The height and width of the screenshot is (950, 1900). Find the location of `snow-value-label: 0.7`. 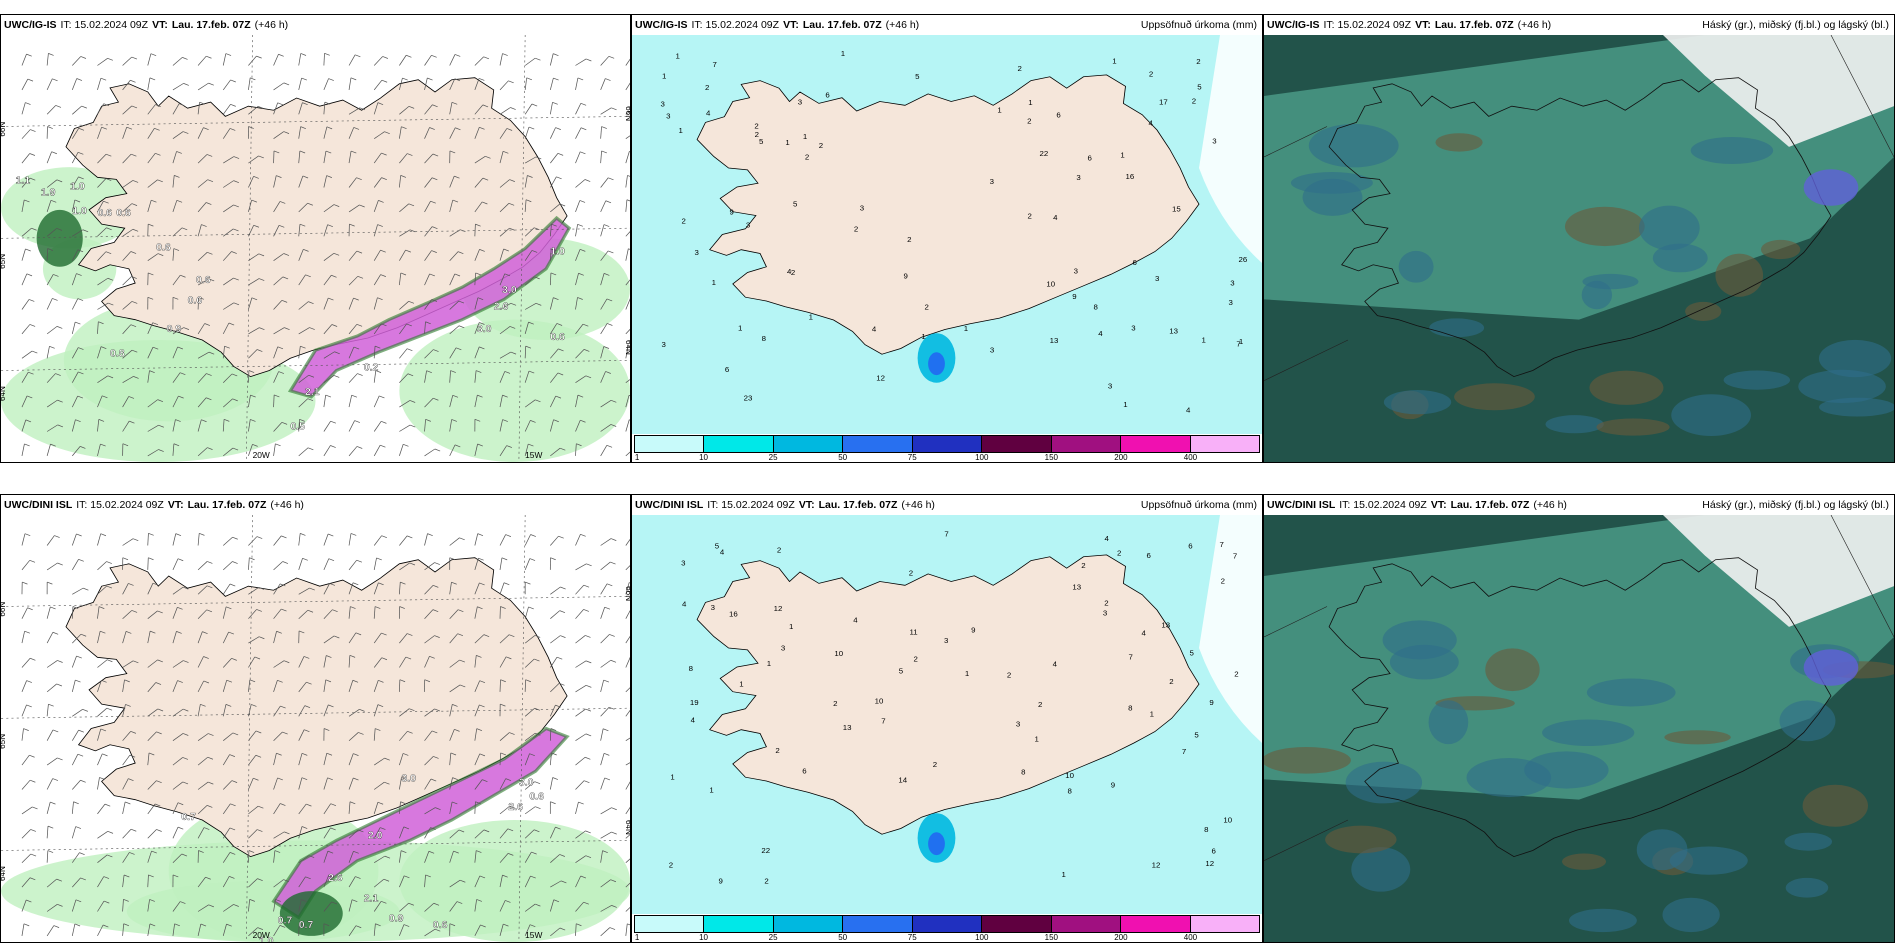

snow-value-label: 0.7 is located at coordinates (285, 921).